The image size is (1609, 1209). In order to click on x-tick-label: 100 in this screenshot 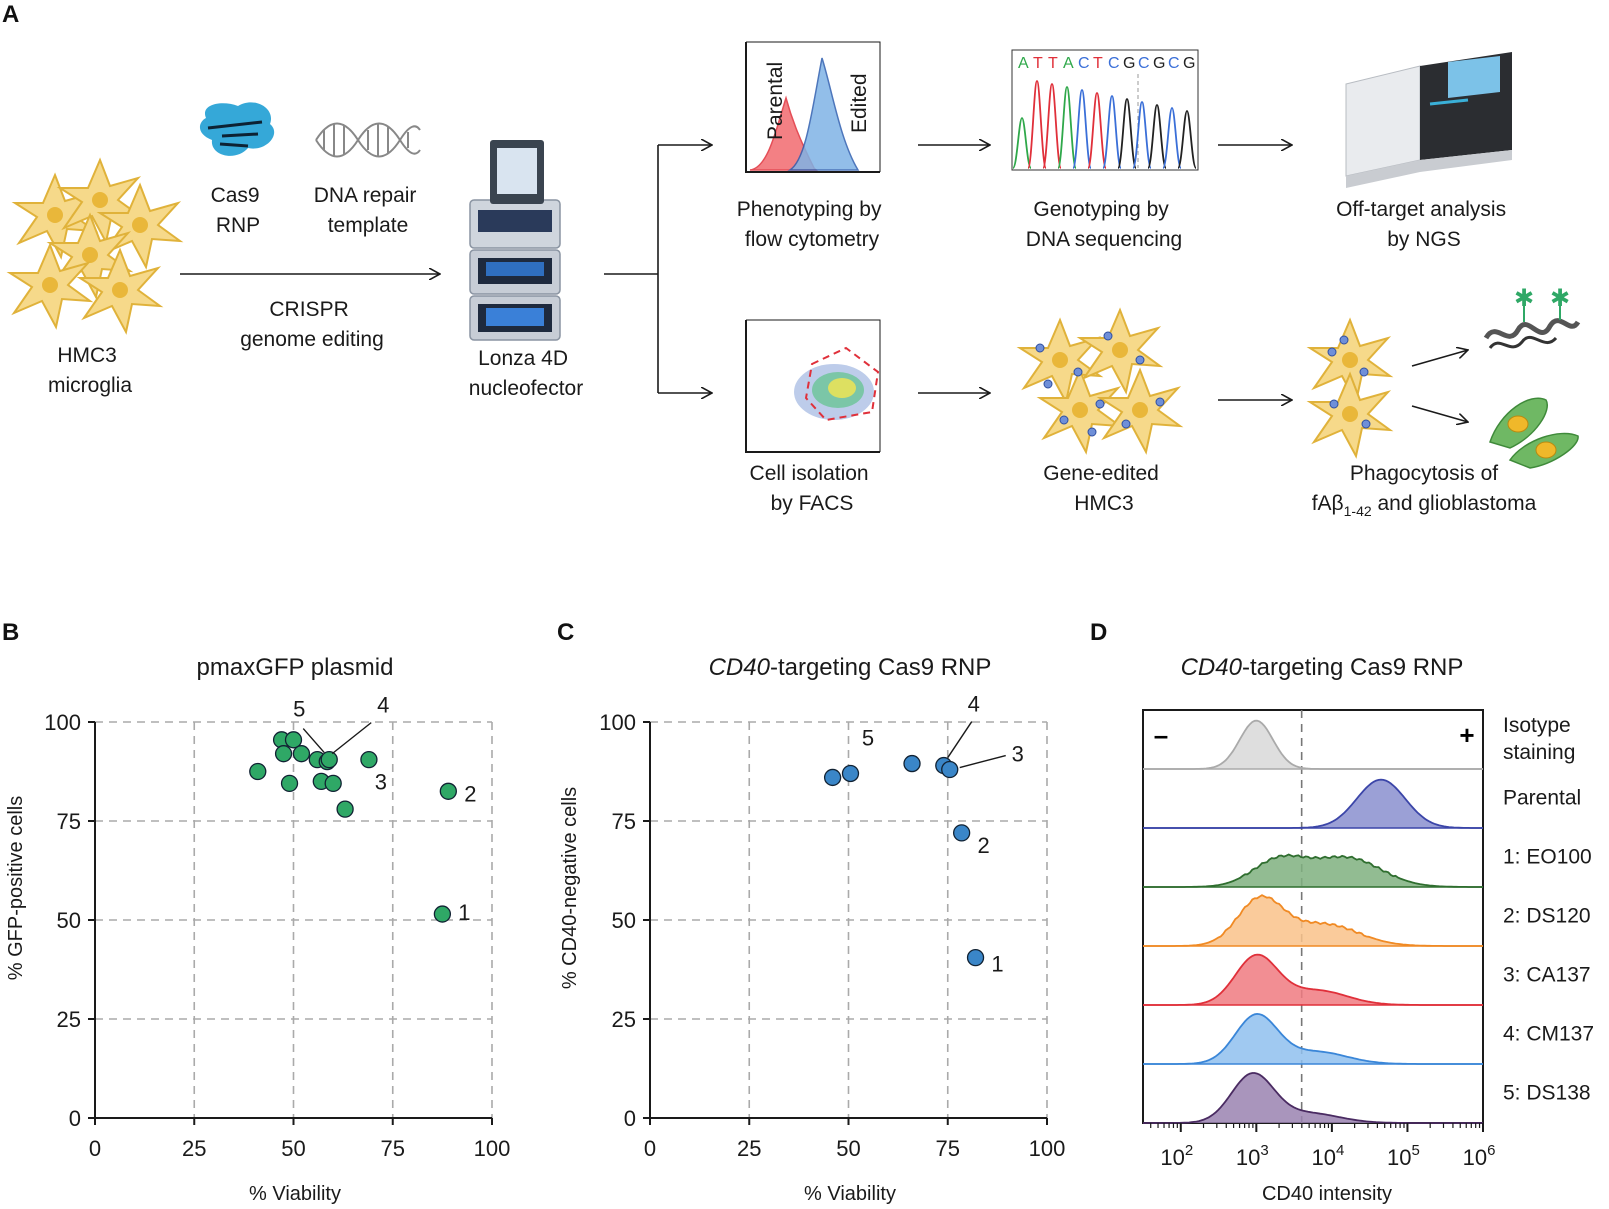, I will do `click(492, 1148)`.